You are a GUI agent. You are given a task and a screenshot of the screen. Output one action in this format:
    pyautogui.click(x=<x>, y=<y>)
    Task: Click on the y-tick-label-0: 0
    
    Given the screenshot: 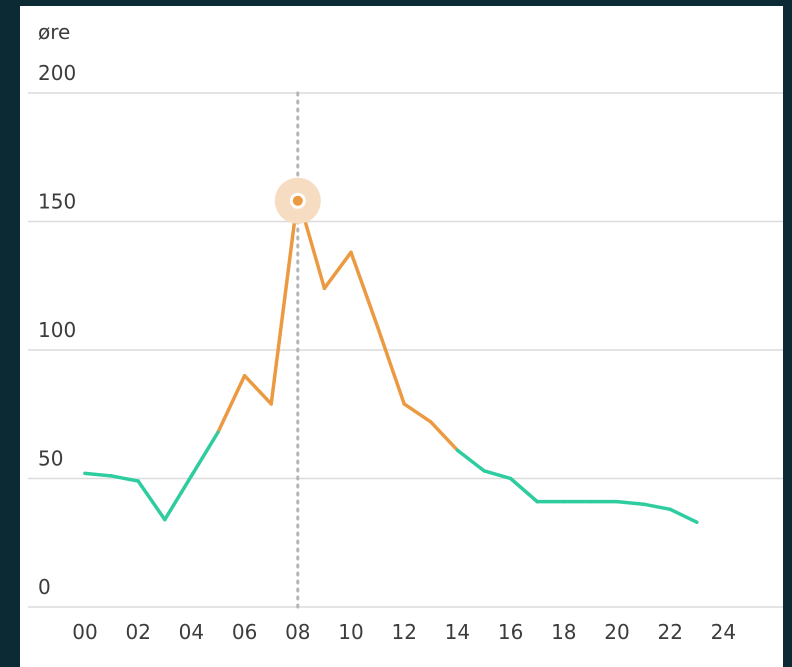 What is the action you would take?
    pyautogui.click(x=44, y=587)
    